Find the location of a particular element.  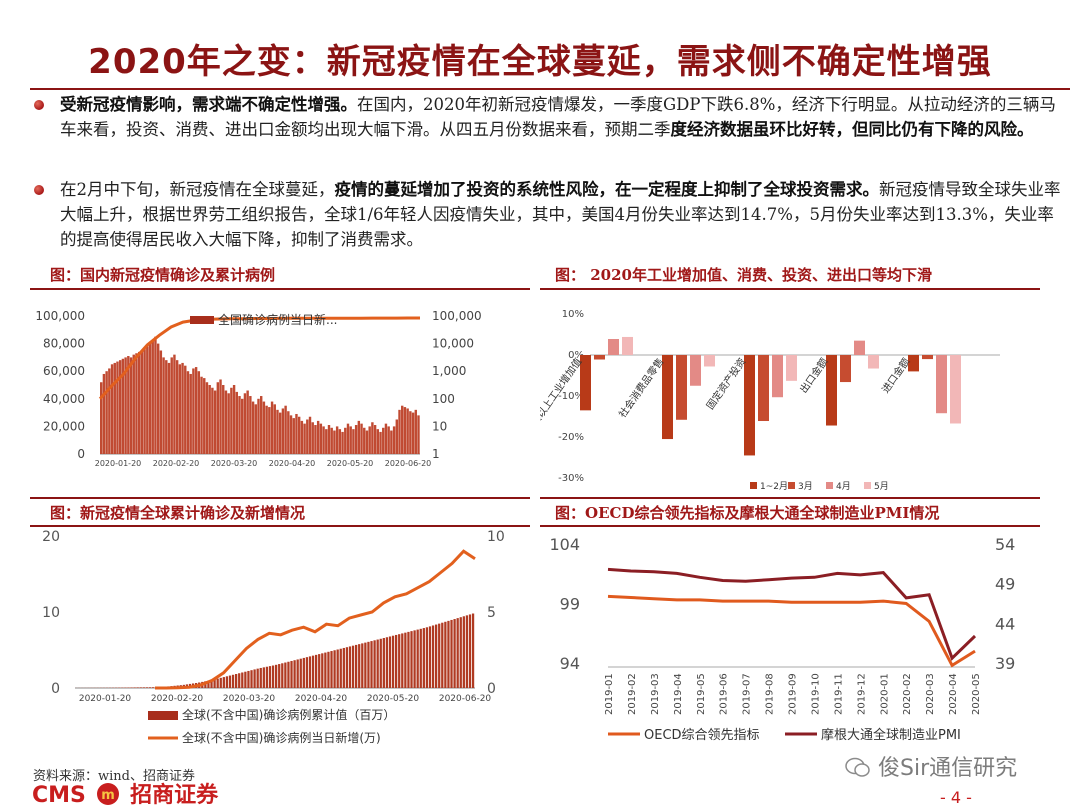

y-right-tick: 100 is located at coordinates (443, 399).